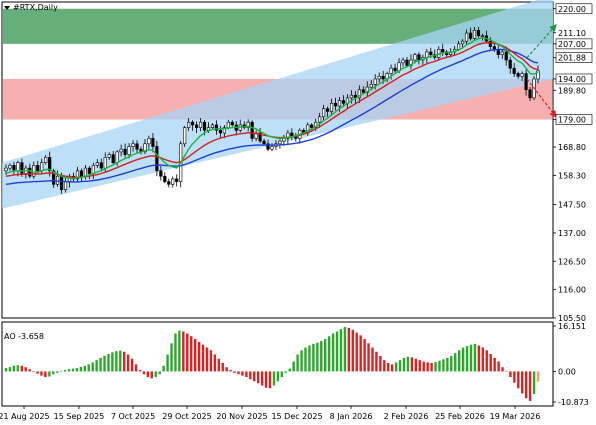 The height and width of the screenshot is (425, 596). What do you see at coordinates (406, 416) in the screenshot?
I see `date-tick-label: 2 Feb 2026` at bounding box center [406, 416].